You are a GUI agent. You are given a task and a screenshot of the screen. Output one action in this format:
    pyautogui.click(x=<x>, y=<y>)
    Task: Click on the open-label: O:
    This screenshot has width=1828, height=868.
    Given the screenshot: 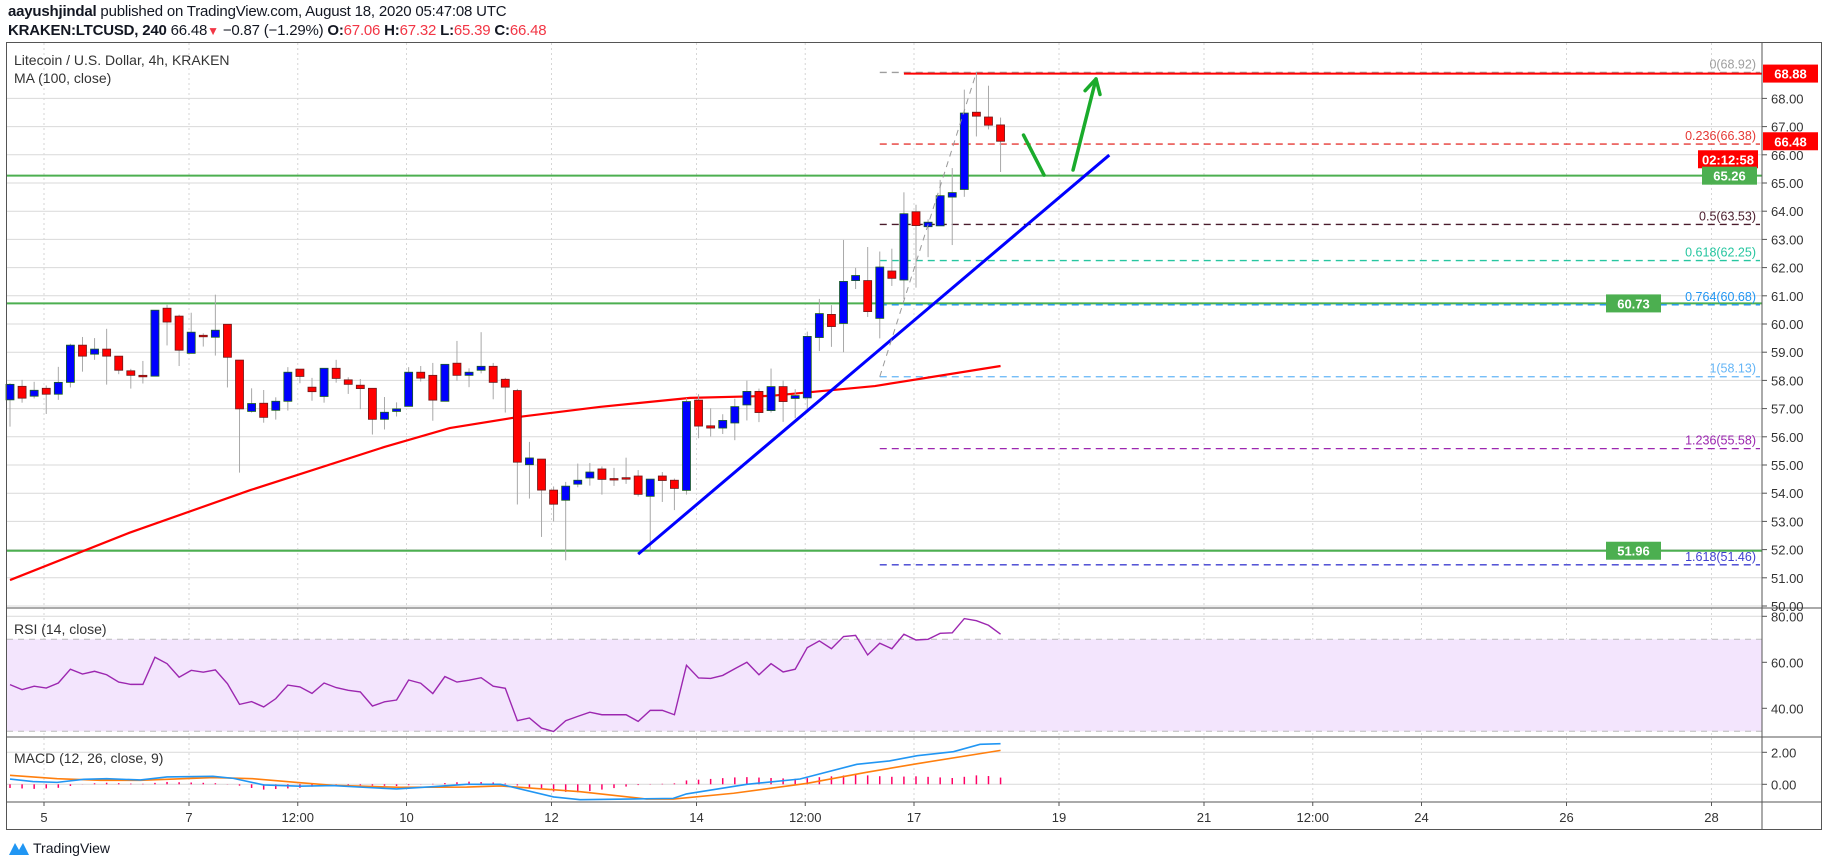 What is the action you would take?
    pyautogui.click(x=335, y=30)
    